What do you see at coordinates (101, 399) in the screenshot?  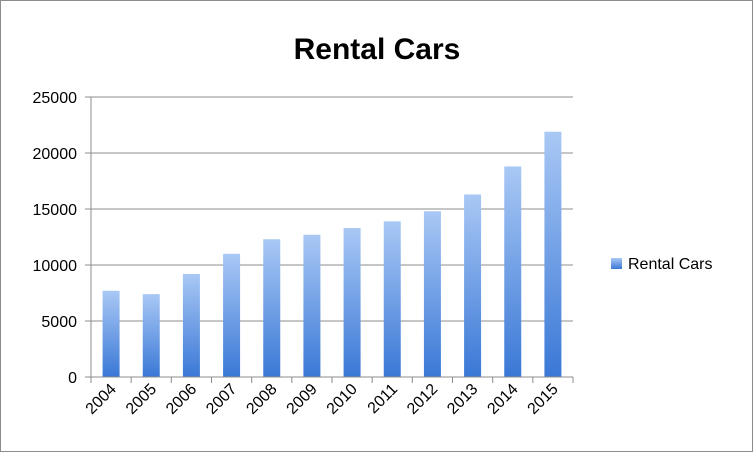 I see `x-tick-label: 2004` at bounding box center [101, 399].